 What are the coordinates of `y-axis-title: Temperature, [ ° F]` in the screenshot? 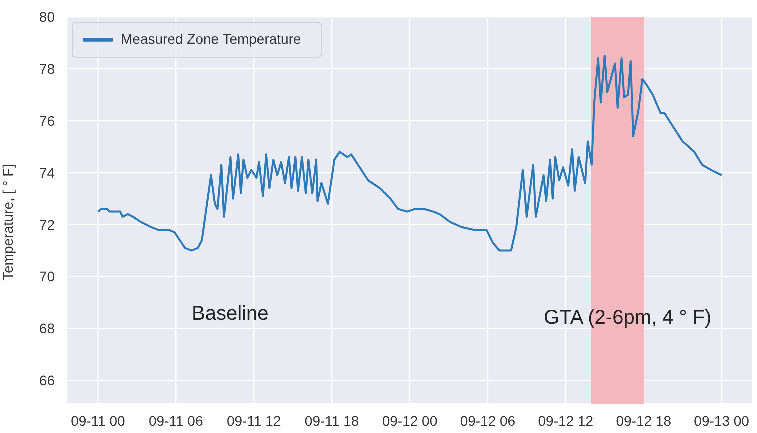 It's located at (8, 222).